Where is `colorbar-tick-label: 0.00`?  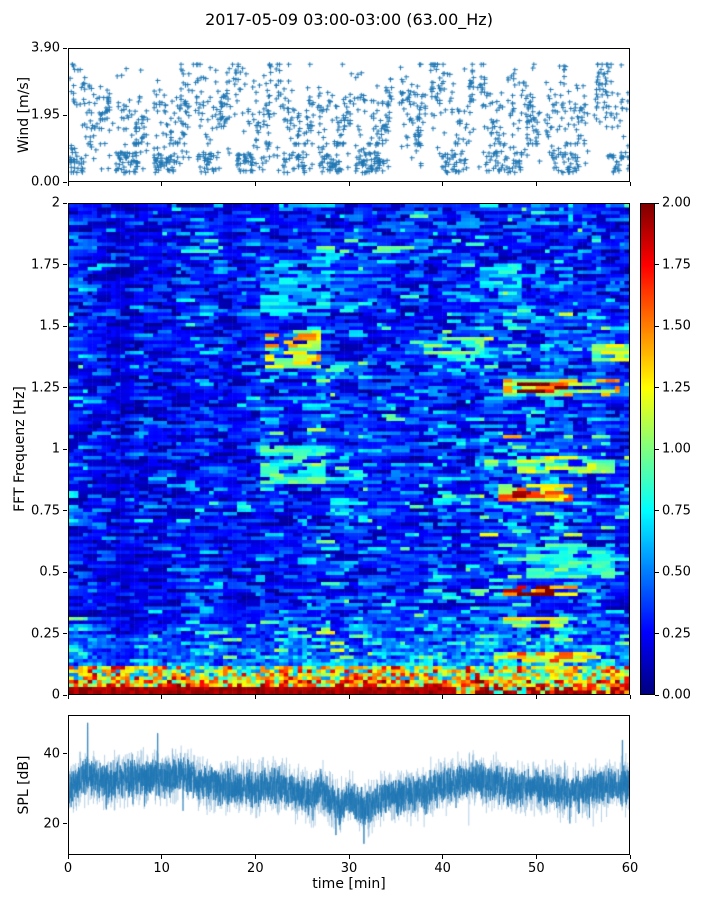 colorbar-tick-label: 0.00 is located at coordinates (676, 695).